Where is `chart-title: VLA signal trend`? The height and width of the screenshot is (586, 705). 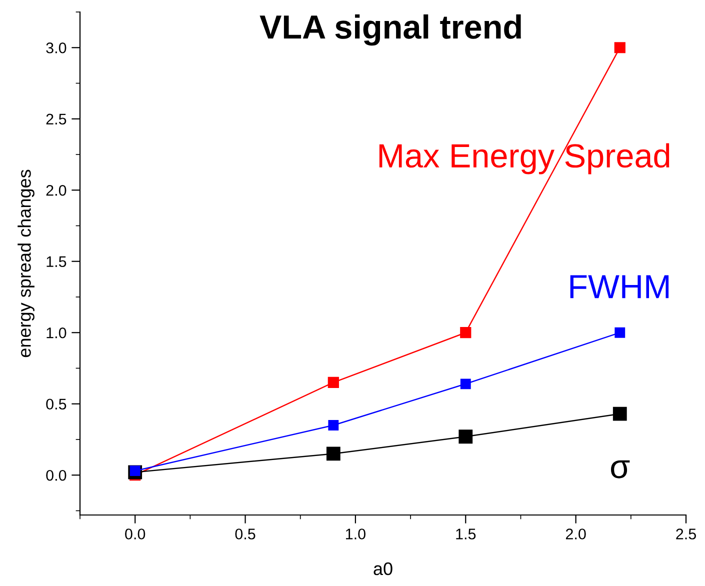 chart-title: VLA signal trend is located at coordinates (390, 30).